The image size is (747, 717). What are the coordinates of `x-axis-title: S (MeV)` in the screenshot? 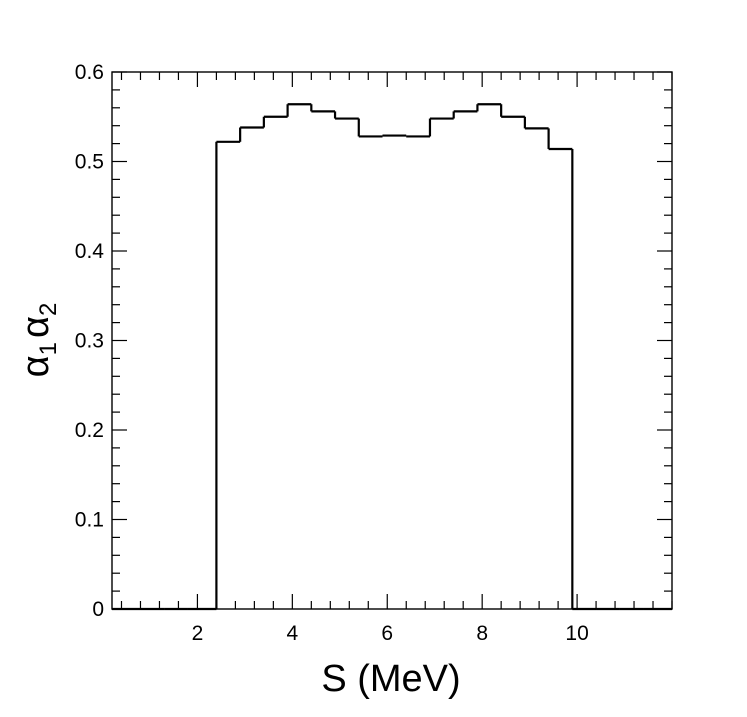 It's located at (390, 679).